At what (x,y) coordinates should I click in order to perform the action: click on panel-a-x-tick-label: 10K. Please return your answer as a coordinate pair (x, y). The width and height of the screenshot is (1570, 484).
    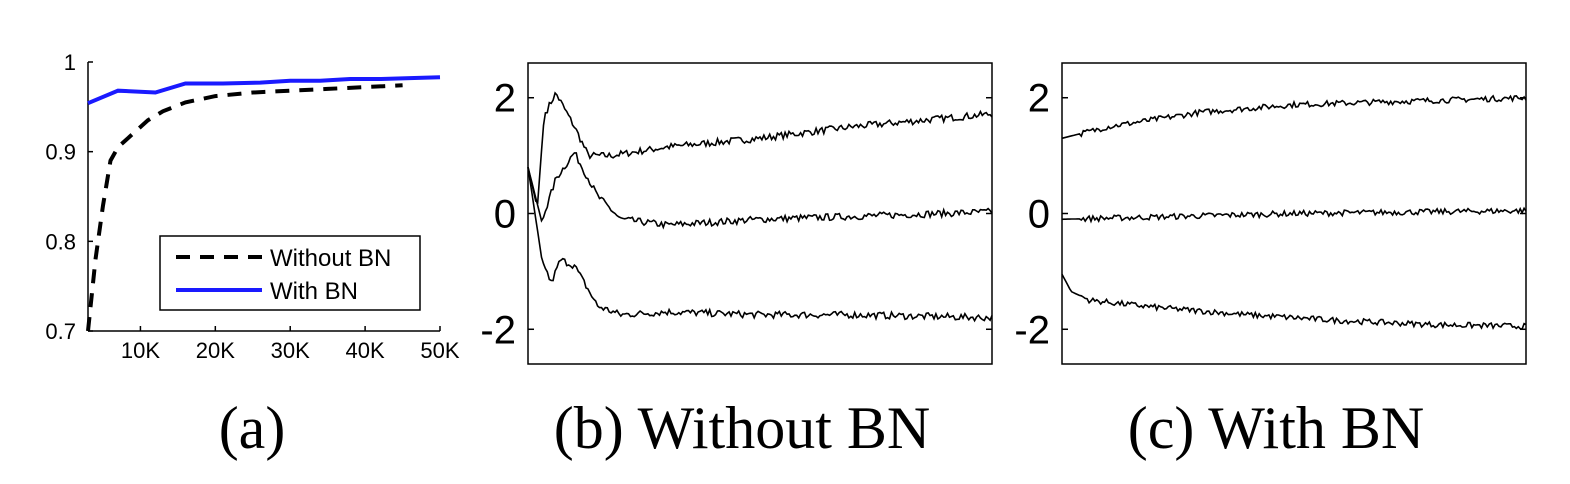
    Looking at the image, I should click on (140, 350).